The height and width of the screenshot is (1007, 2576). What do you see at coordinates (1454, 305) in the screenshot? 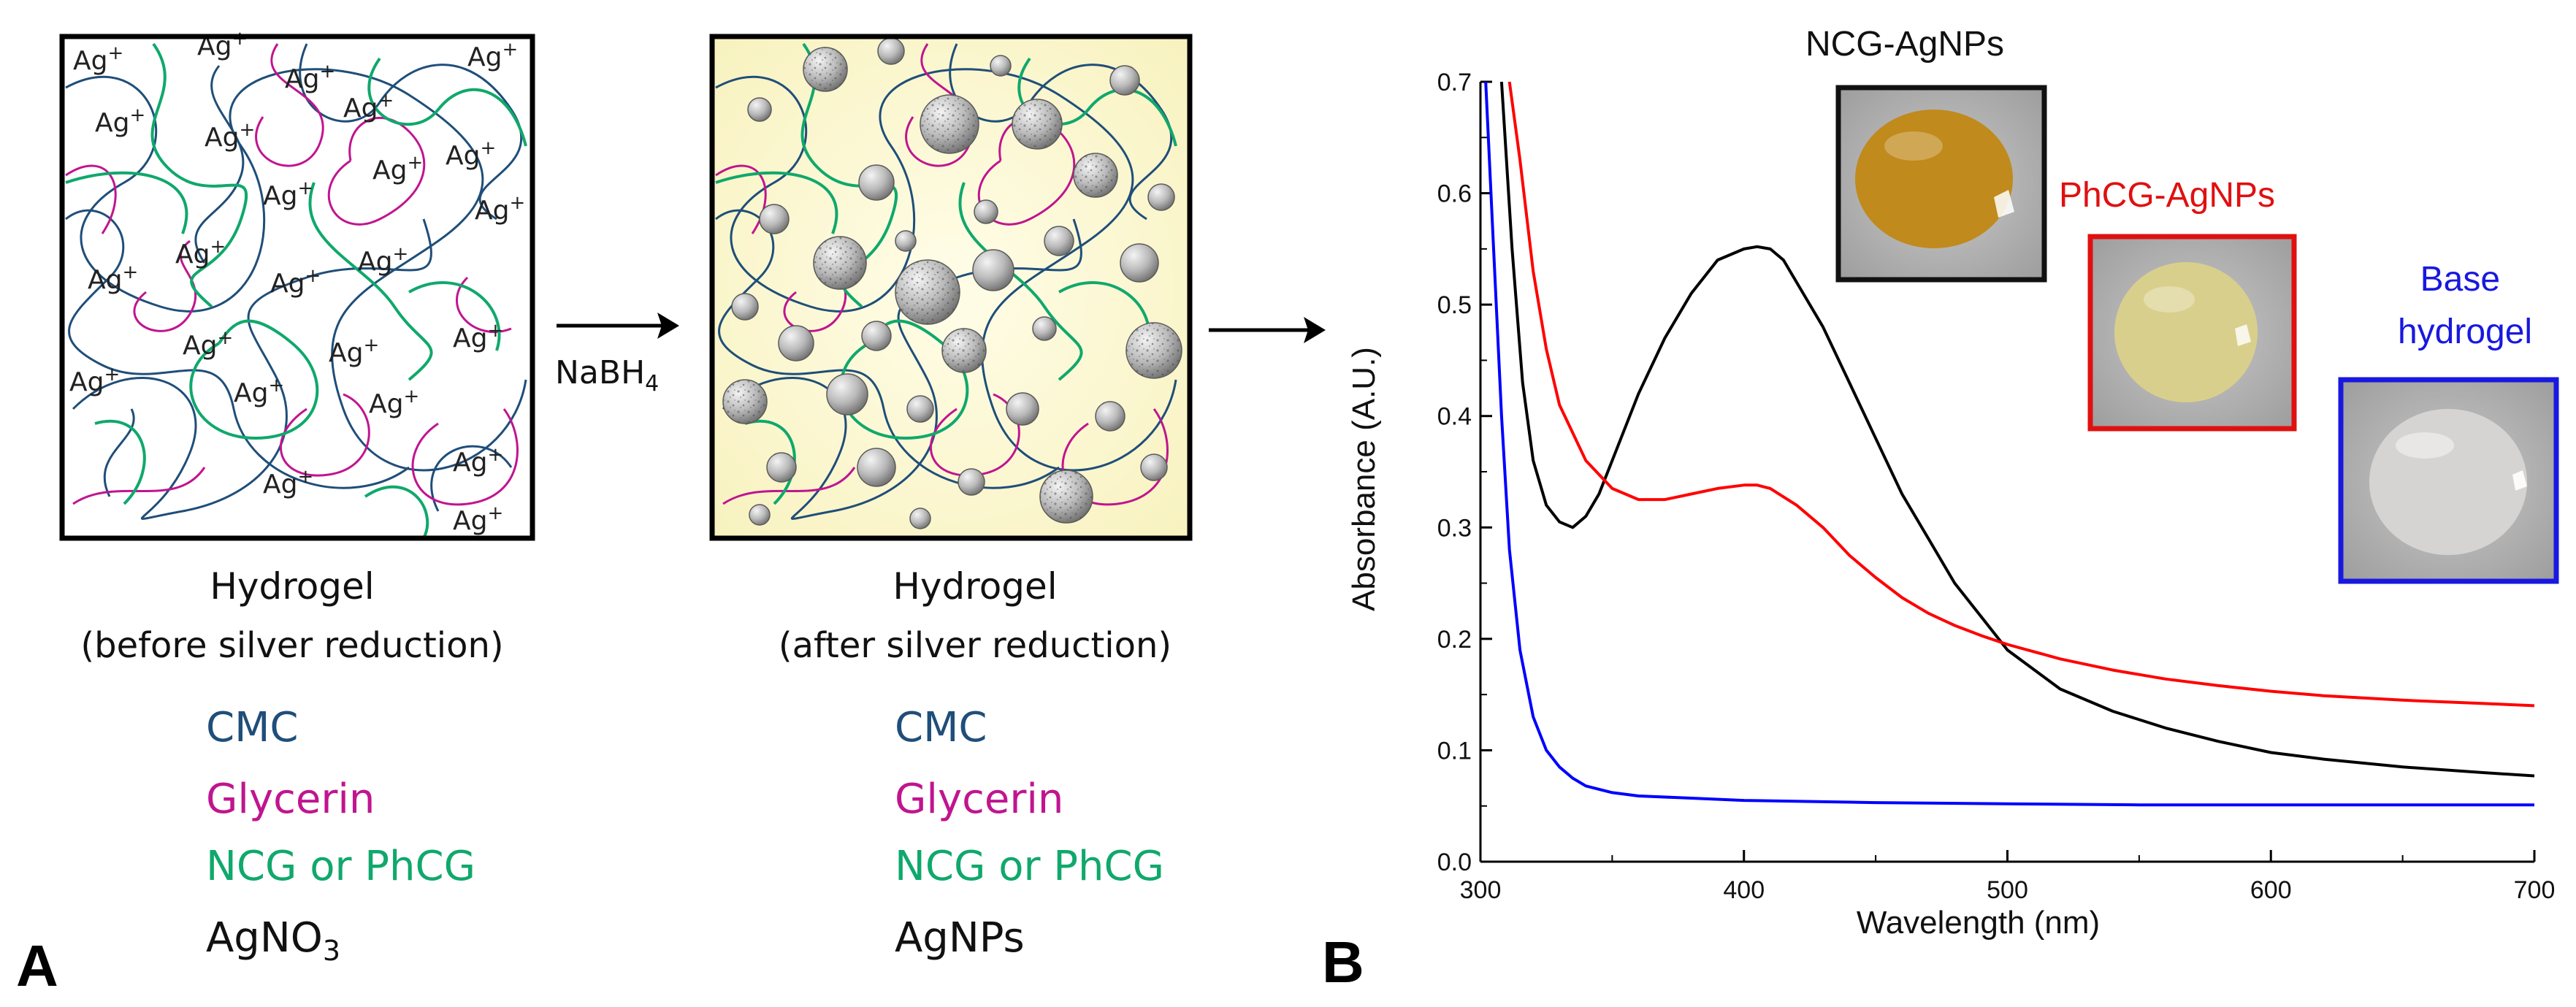
I see `y-tick-label: 0.5` at bounding box center [1454, 305].